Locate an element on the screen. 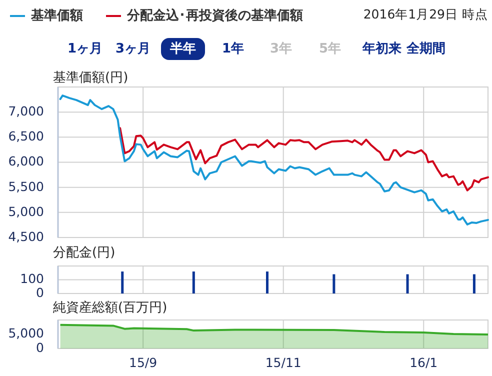  y-tick-label: 7,000 is located at coordinates (26, 111).